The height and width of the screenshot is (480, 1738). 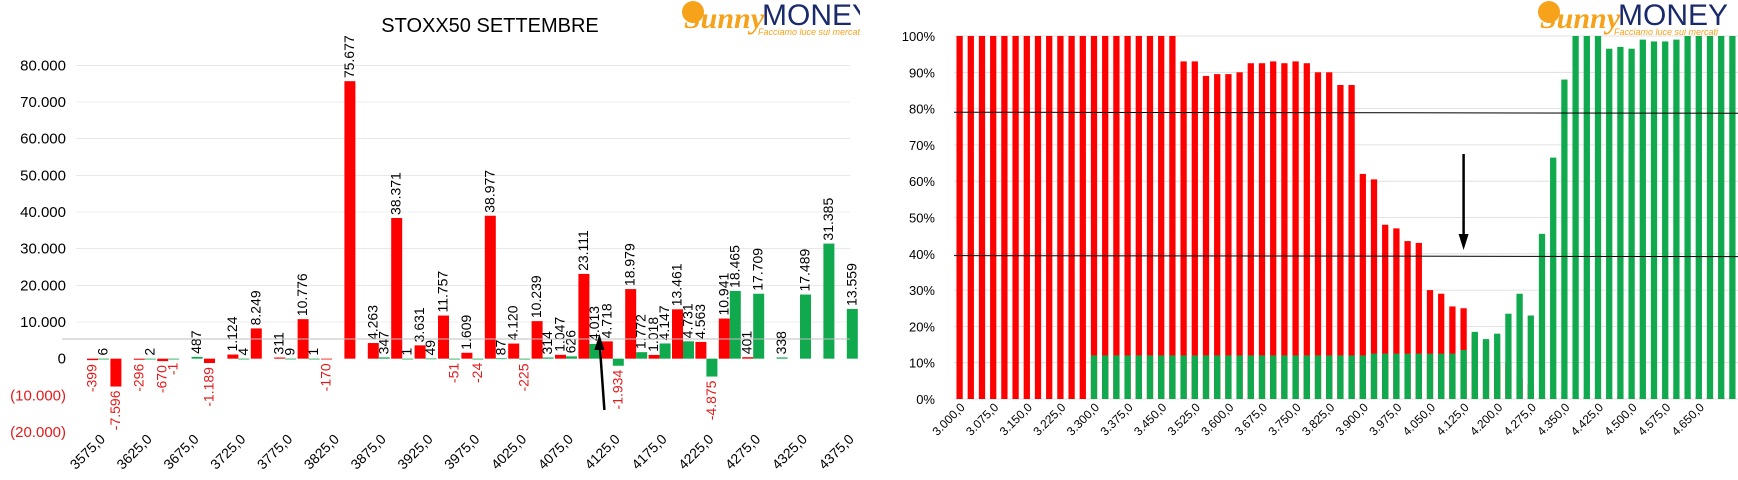 I want to click on data-label: 401, so click(x=747, y=343).